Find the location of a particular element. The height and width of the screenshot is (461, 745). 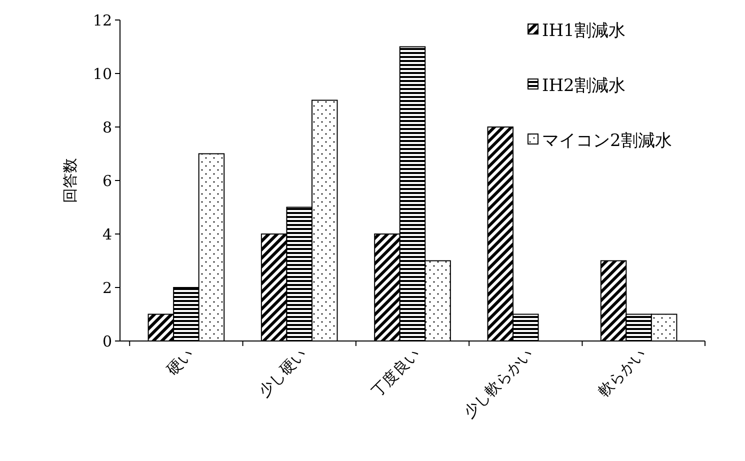

y-axis-title: 回答数 is located at coordinates (70, 180).